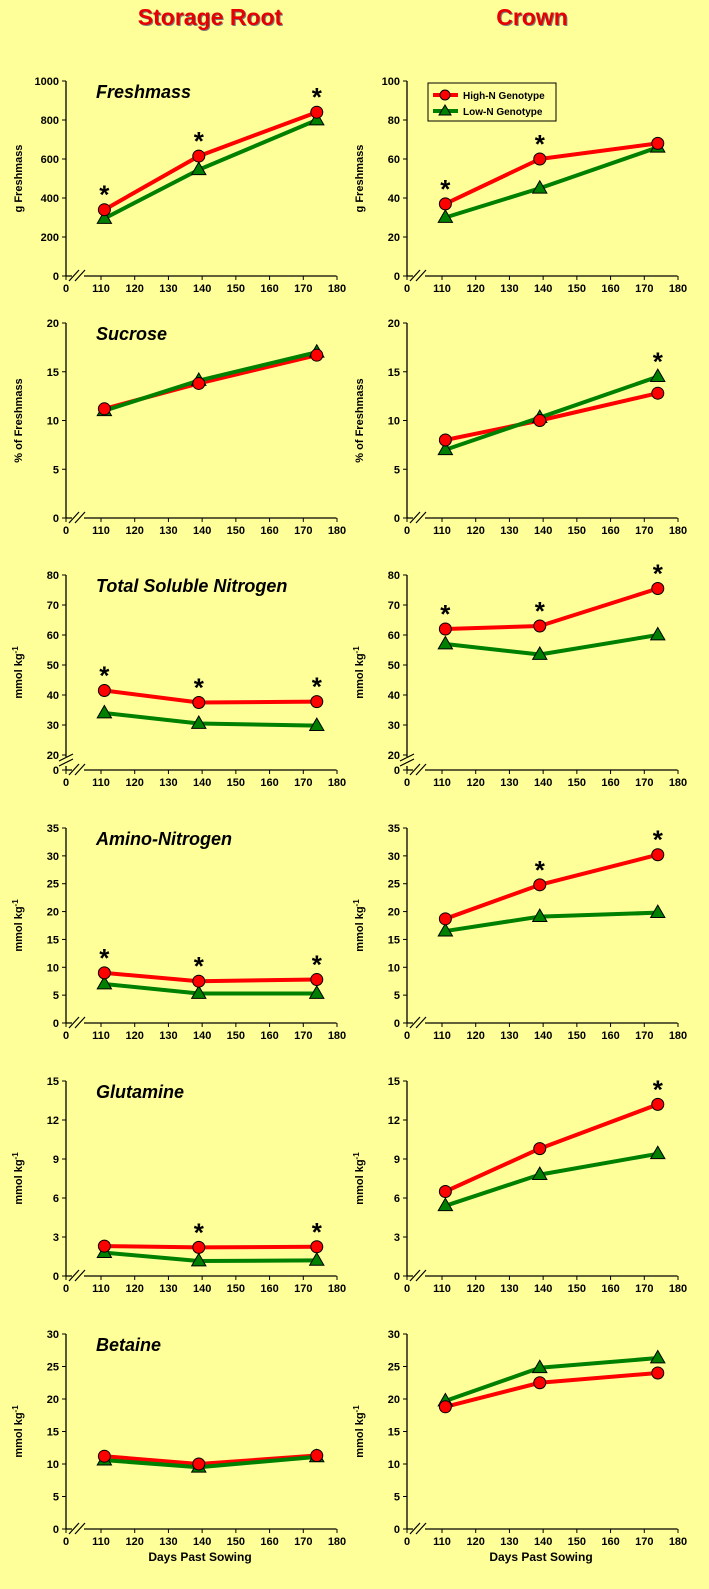 The height and width of the screenshot is (1589, 709). I want to click on panel-crown-4-high-n-point, so click(445, 919).